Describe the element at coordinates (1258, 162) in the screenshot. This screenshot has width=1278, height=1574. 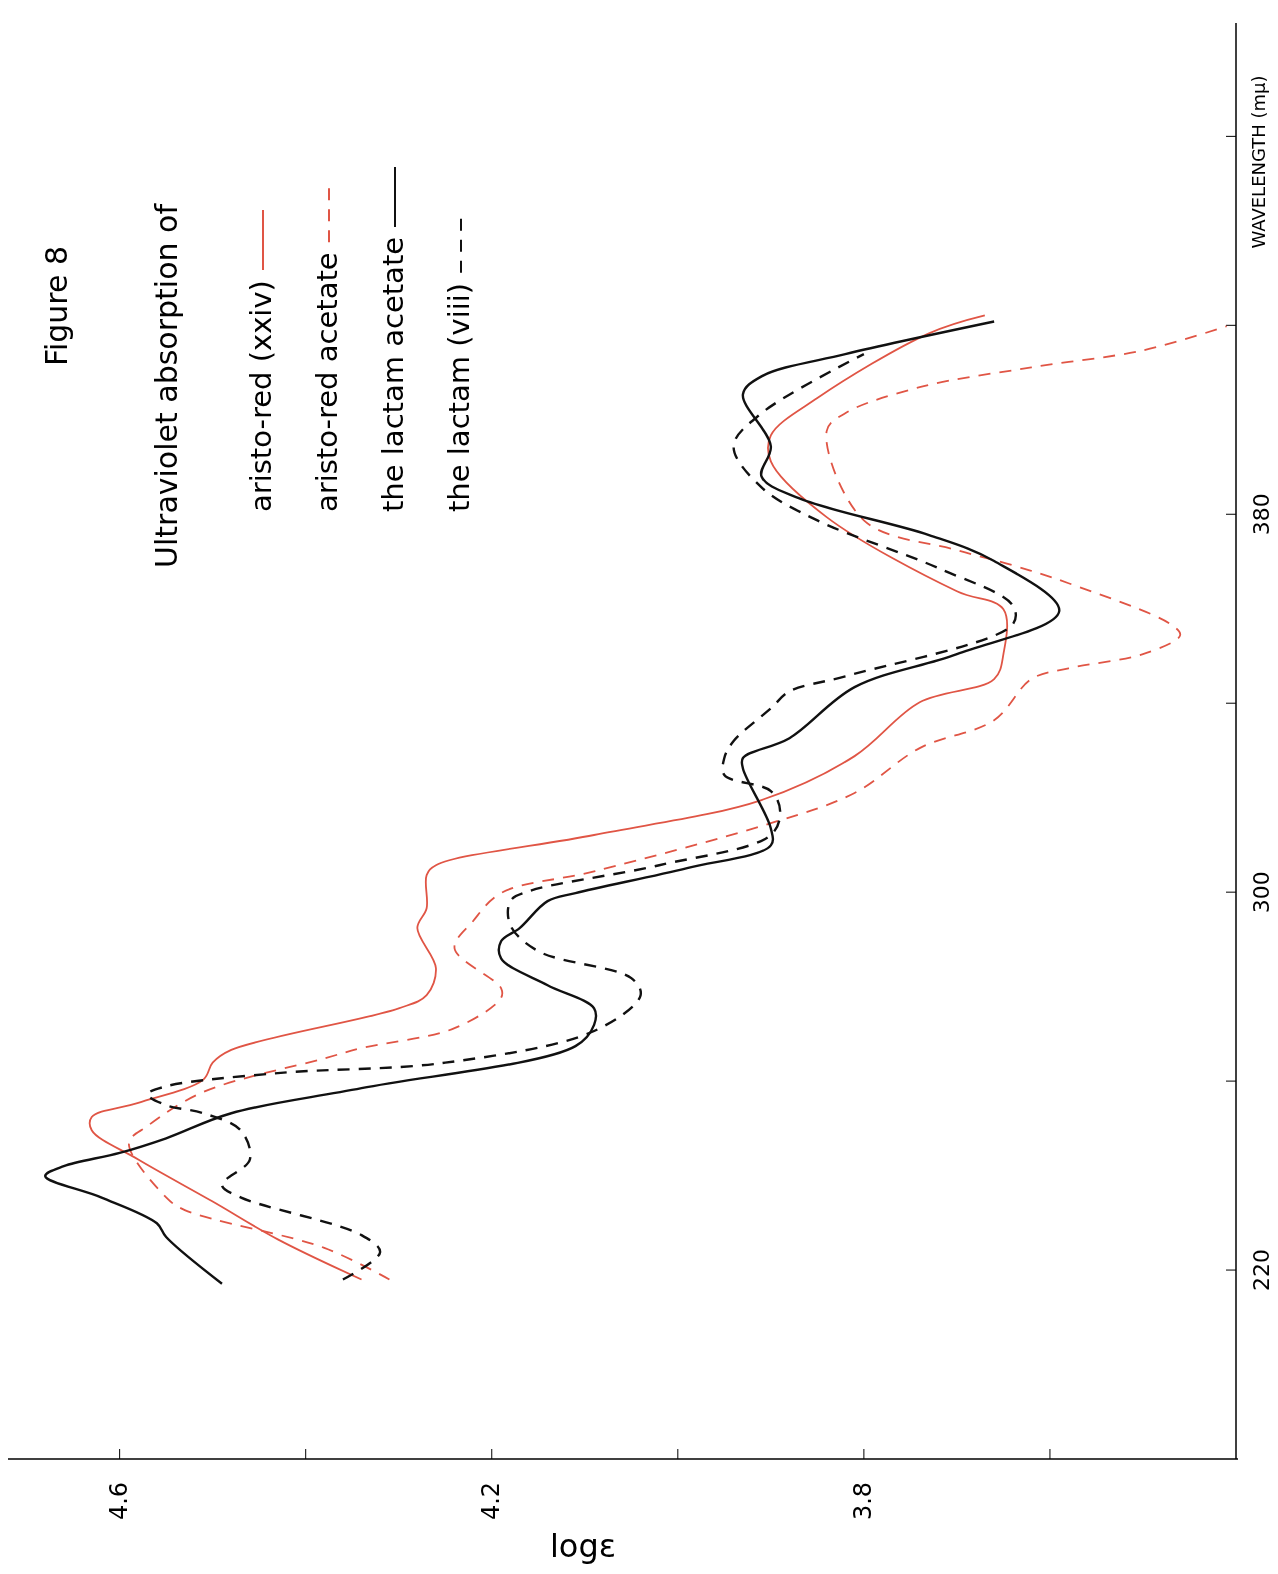
I see `y-axis-title: WAVELENGTH (mμ)` at that location.